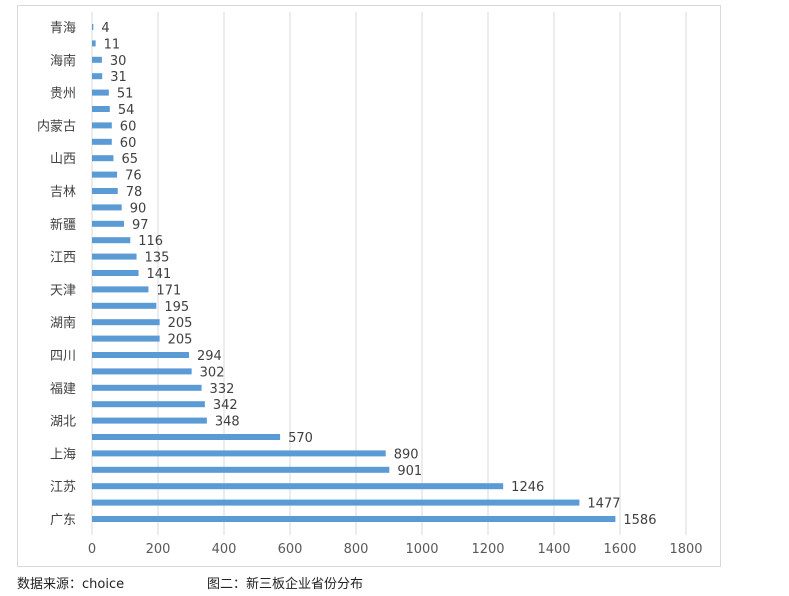 Image resolution: width=789 pixels, height=596 pixels. Describe the element at coordinates (118, 61) in the screenshot. I see `data-label: 30` at that location.